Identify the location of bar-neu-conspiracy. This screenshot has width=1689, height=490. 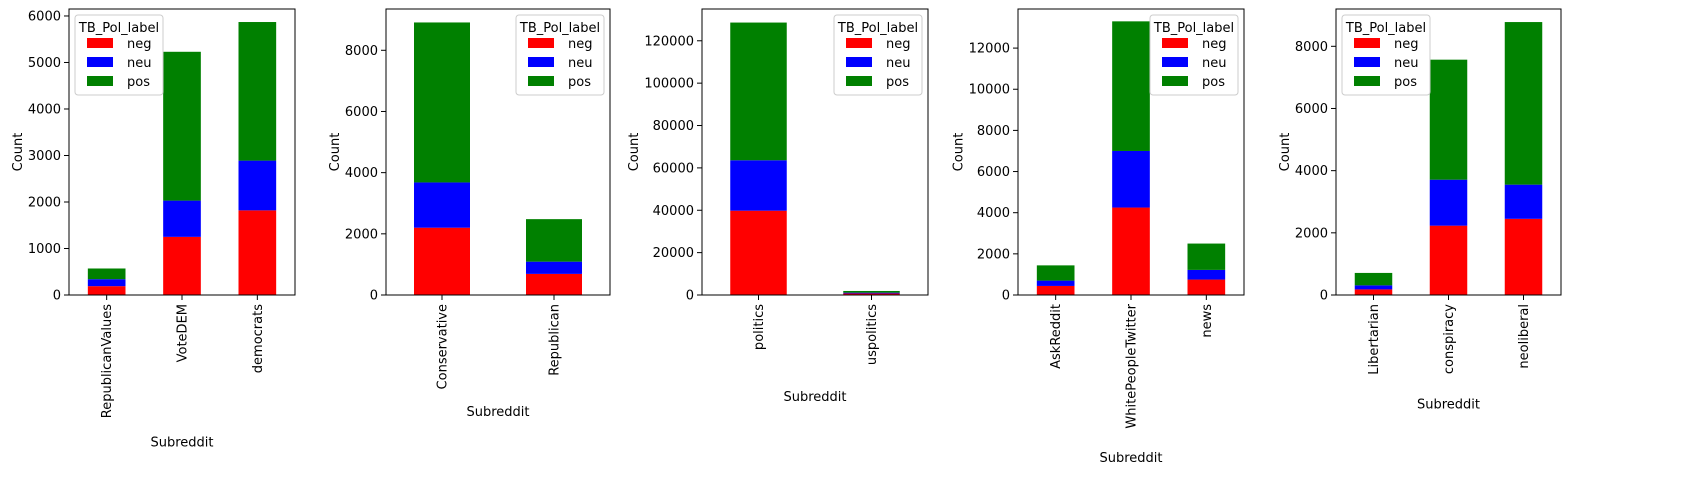
(1448, 202).